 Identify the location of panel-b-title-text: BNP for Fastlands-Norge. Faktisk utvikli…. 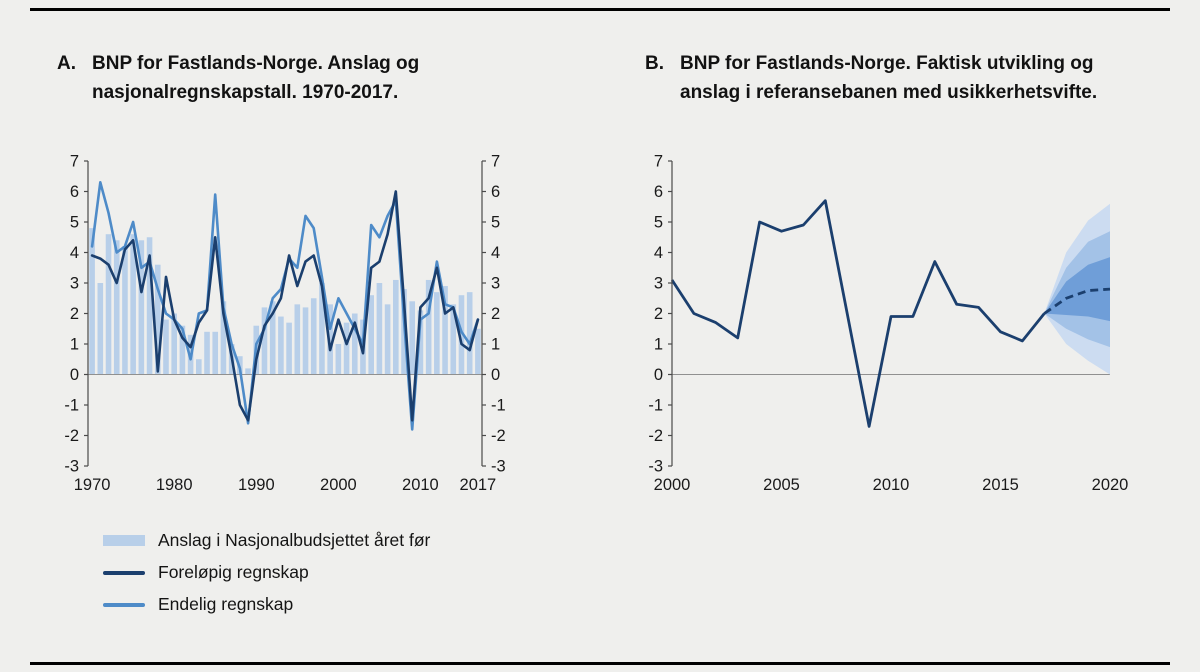
(889, 78).